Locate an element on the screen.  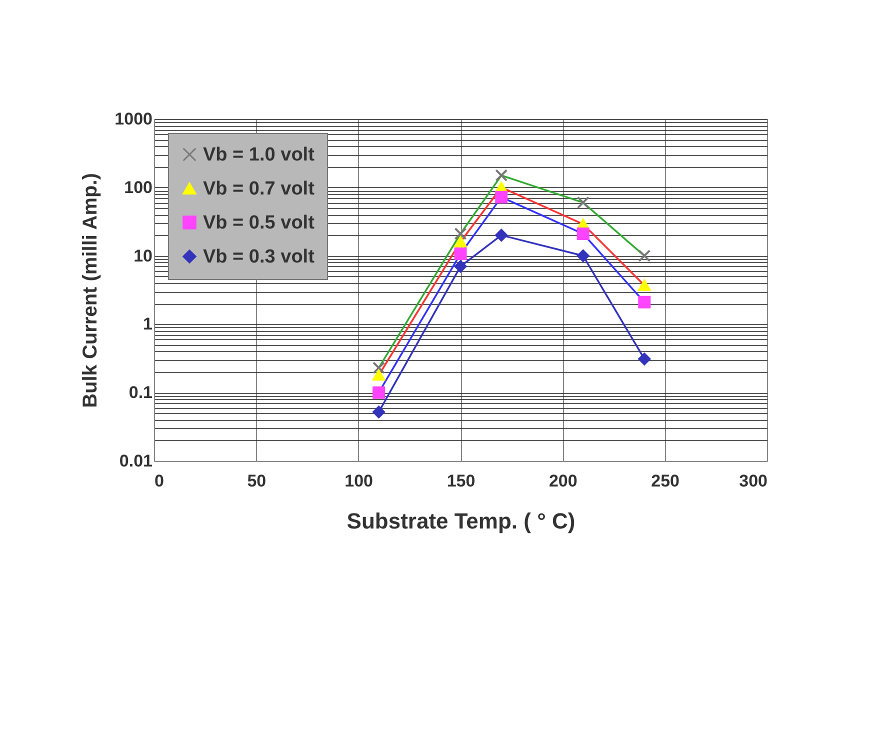
legend-label: Vb = 0.5 volt is located at coordinates (259, 223).